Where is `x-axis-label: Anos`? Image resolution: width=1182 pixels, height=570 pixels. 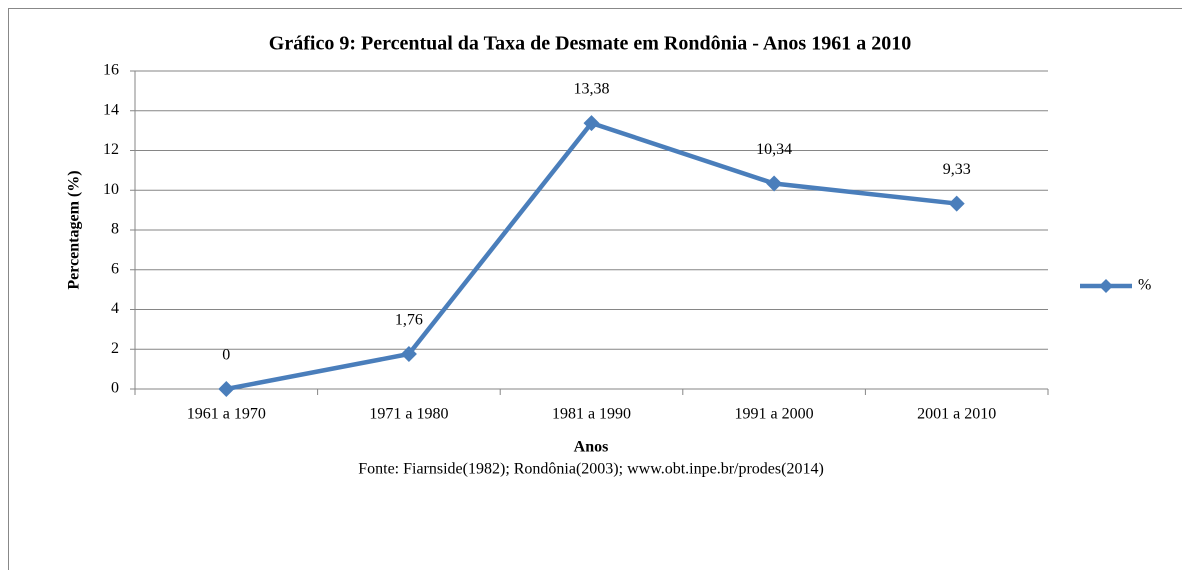 x-axis-label: Anos is located at coordinates (591, 447).